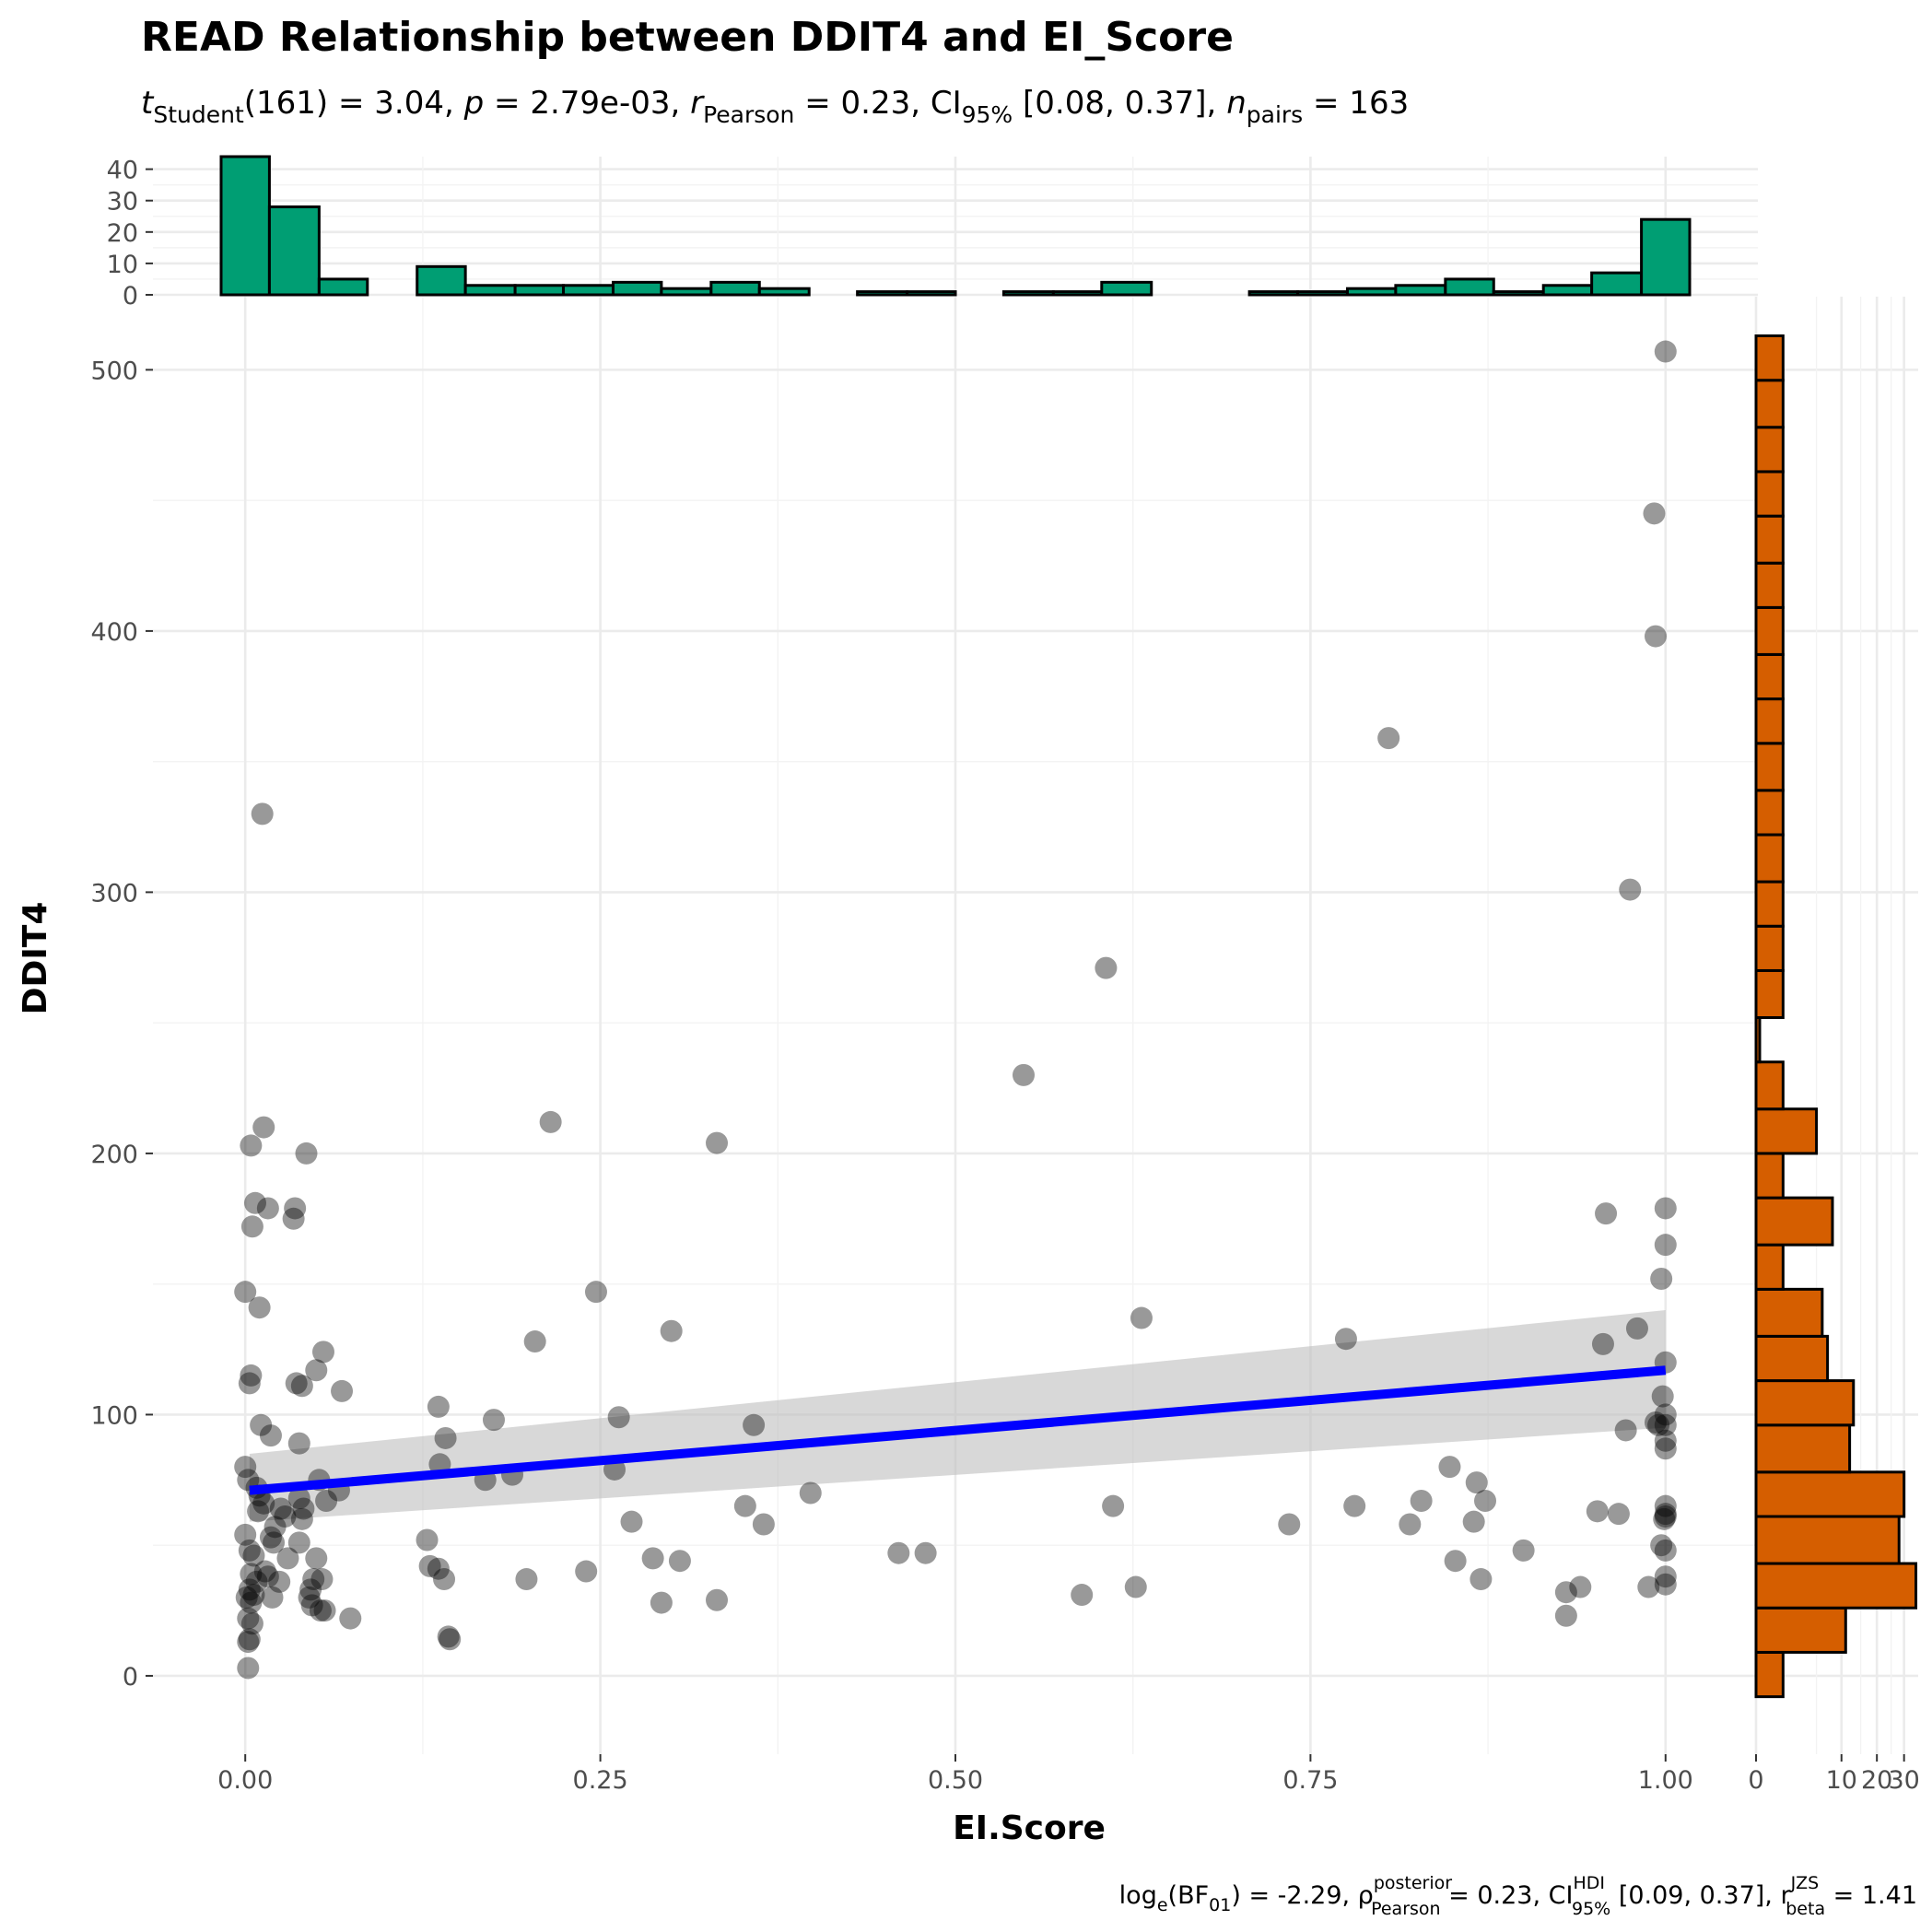 The height and width of the screenshot is (1932, 1932). I want to click on subtitle-ci-val: [0.08, 0.37],, so click(1119, 103).